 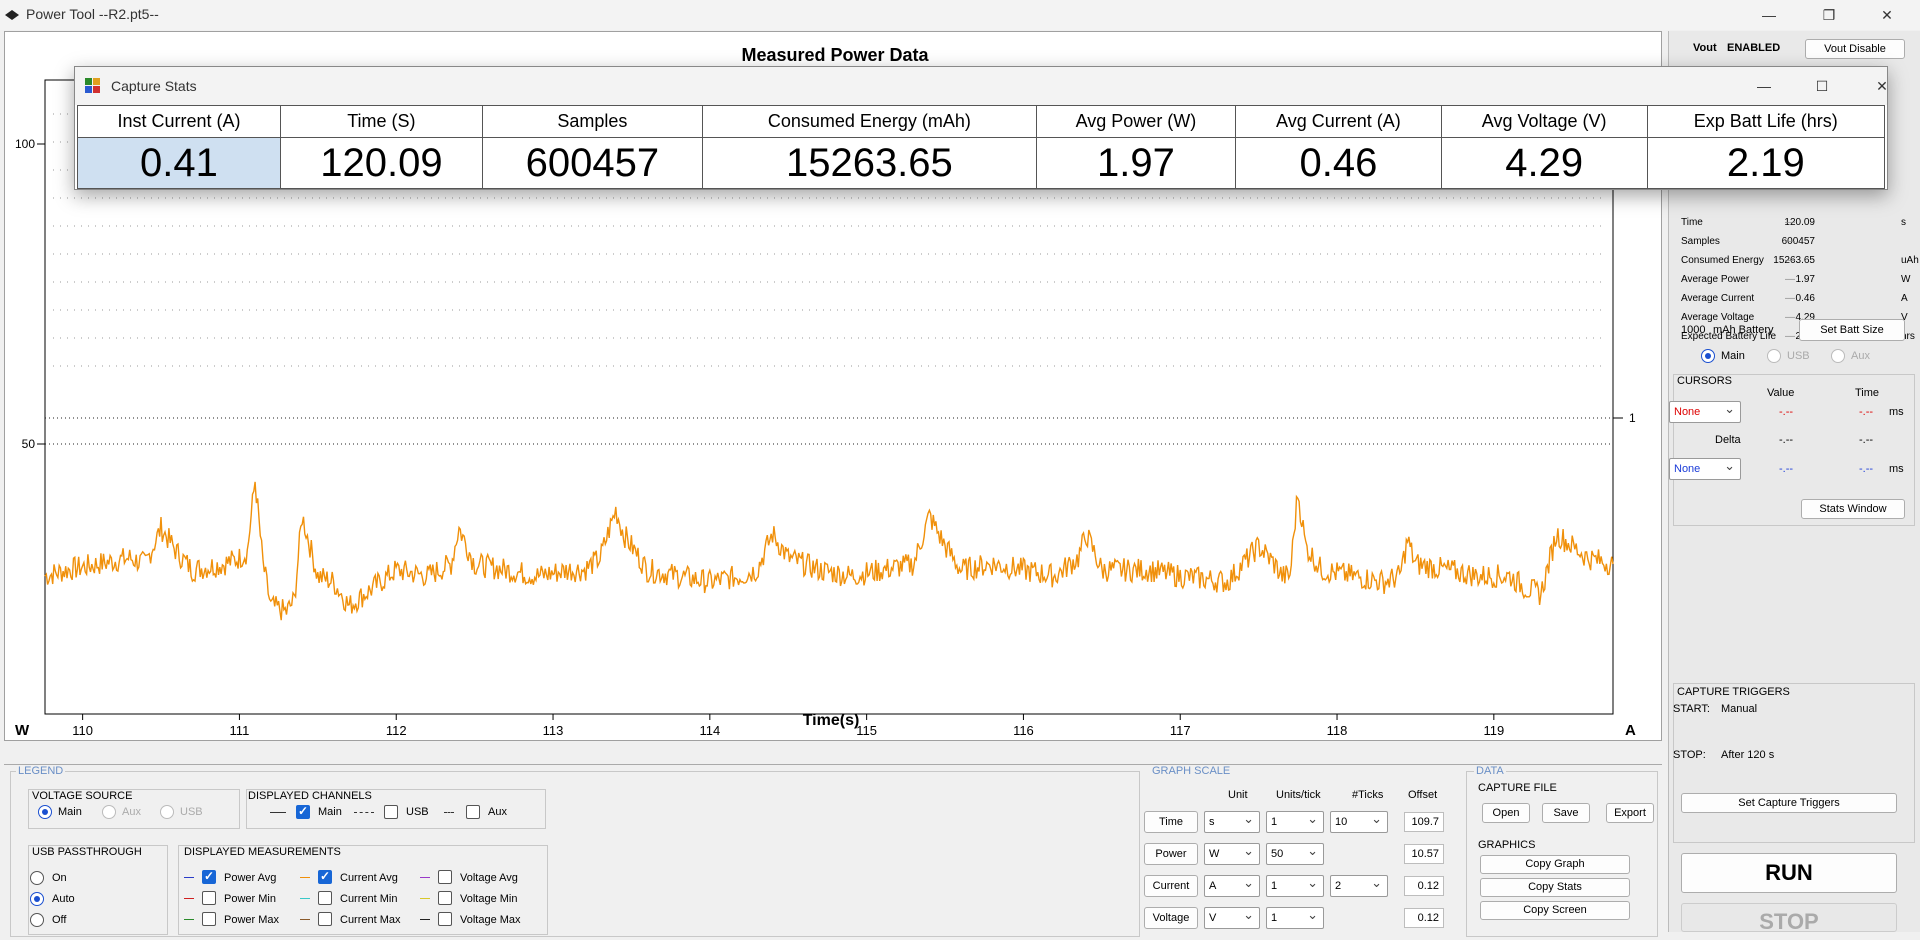 What do you see at coordinates (37, 920) in the screenshot?
I see `pt-off-radio` at bounding box center [37, 920].